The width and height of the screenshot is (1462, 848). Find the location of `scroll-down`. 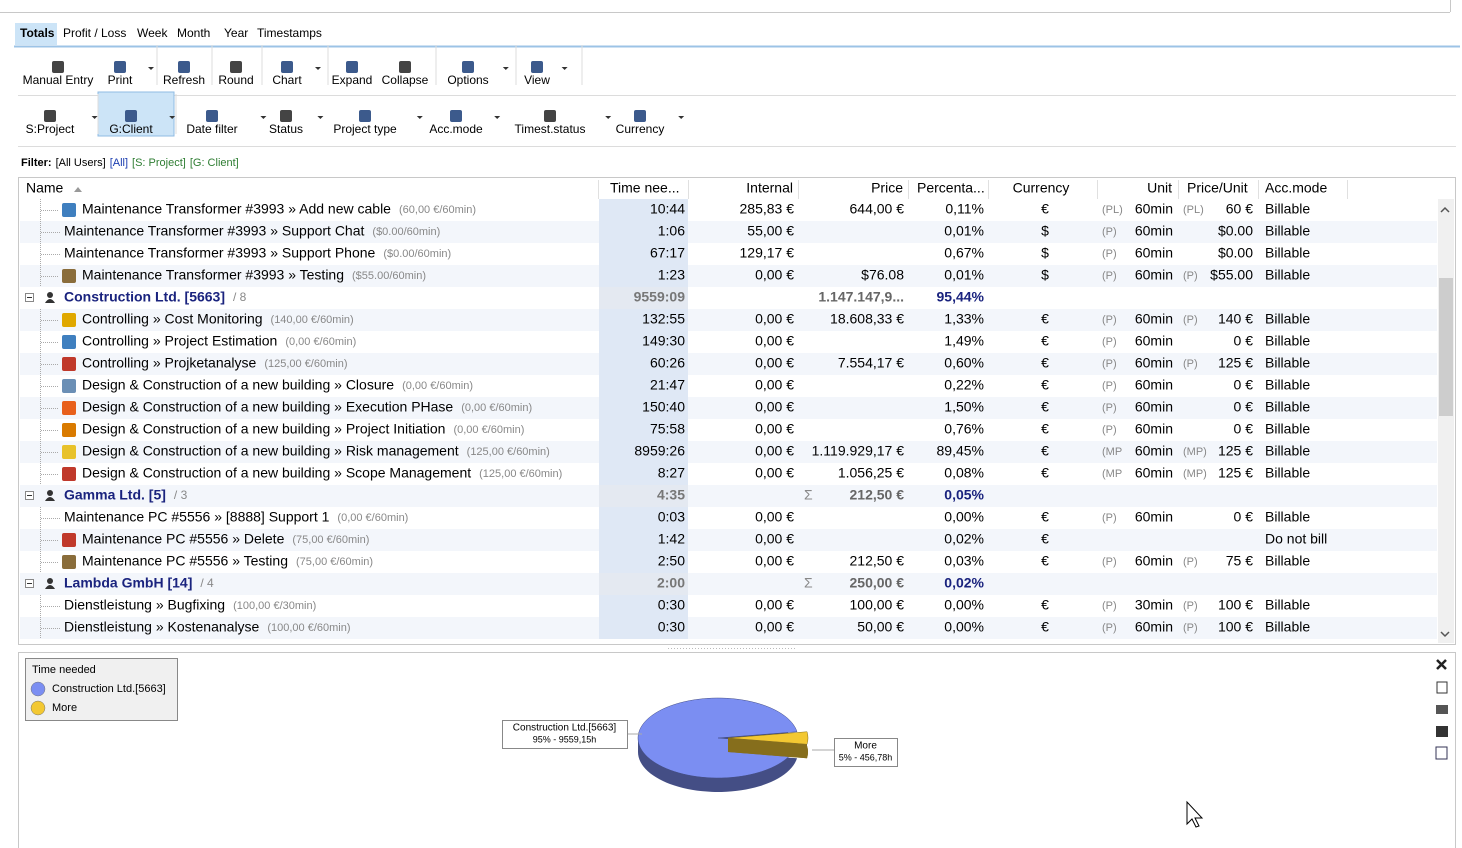

scroll-down is located at coordinates (1445, 634).